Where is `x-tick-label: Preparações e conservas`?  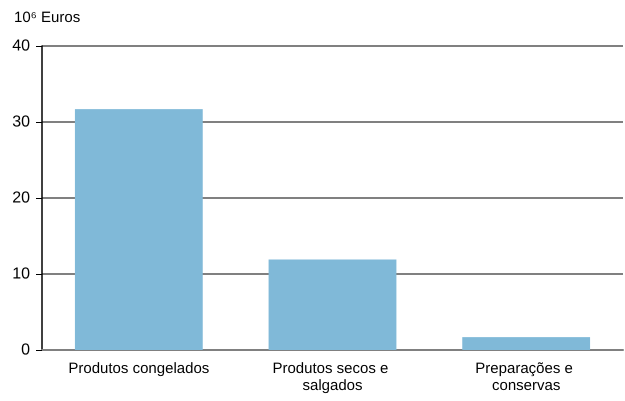
x-tick-label: Preparações e conservas is located at coordinates (526, 377).